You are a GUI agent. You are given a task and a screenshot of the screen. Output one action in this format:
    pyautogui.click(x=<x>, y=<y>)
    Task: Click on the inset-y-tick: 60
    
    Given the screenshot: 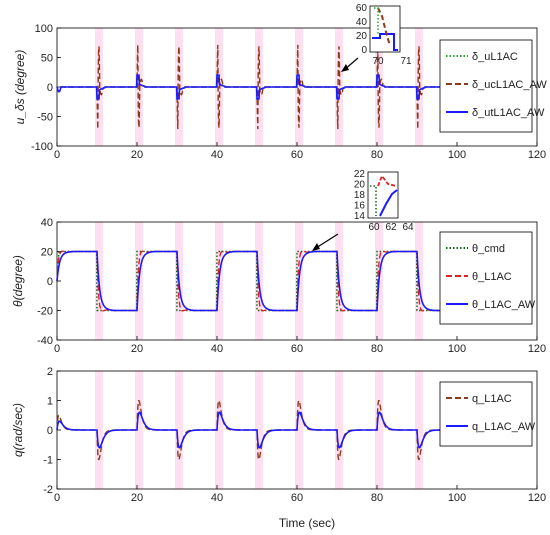 What is the action you would take?
    pyautogui.click(x=362, y=8)
    